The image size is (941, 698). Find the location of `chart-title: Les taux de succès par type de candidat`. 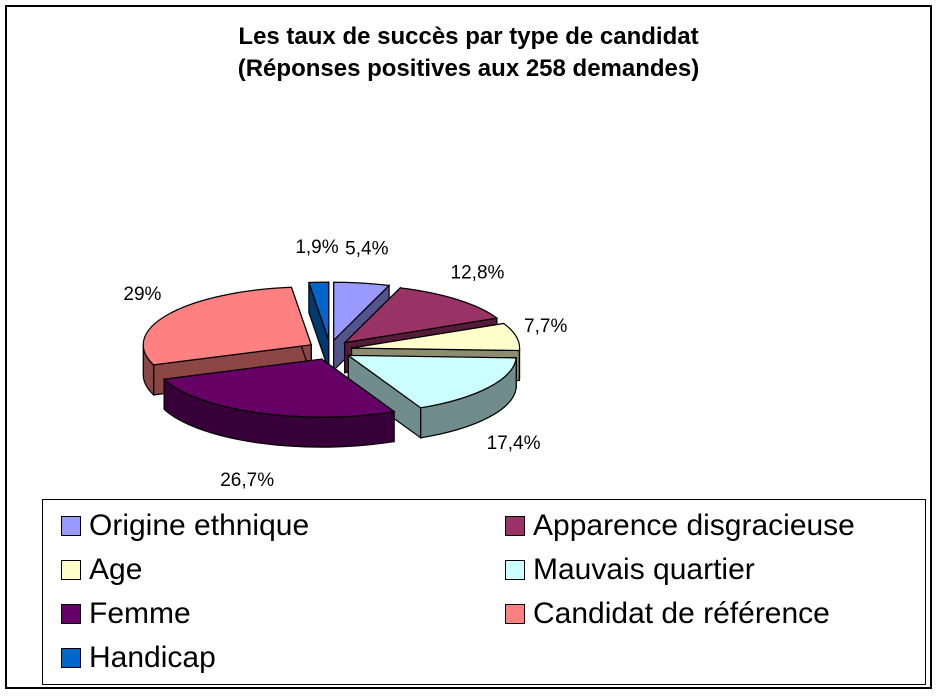

chart-title: Les taux de succès par type de candidat is located at coordinates (468, 36).